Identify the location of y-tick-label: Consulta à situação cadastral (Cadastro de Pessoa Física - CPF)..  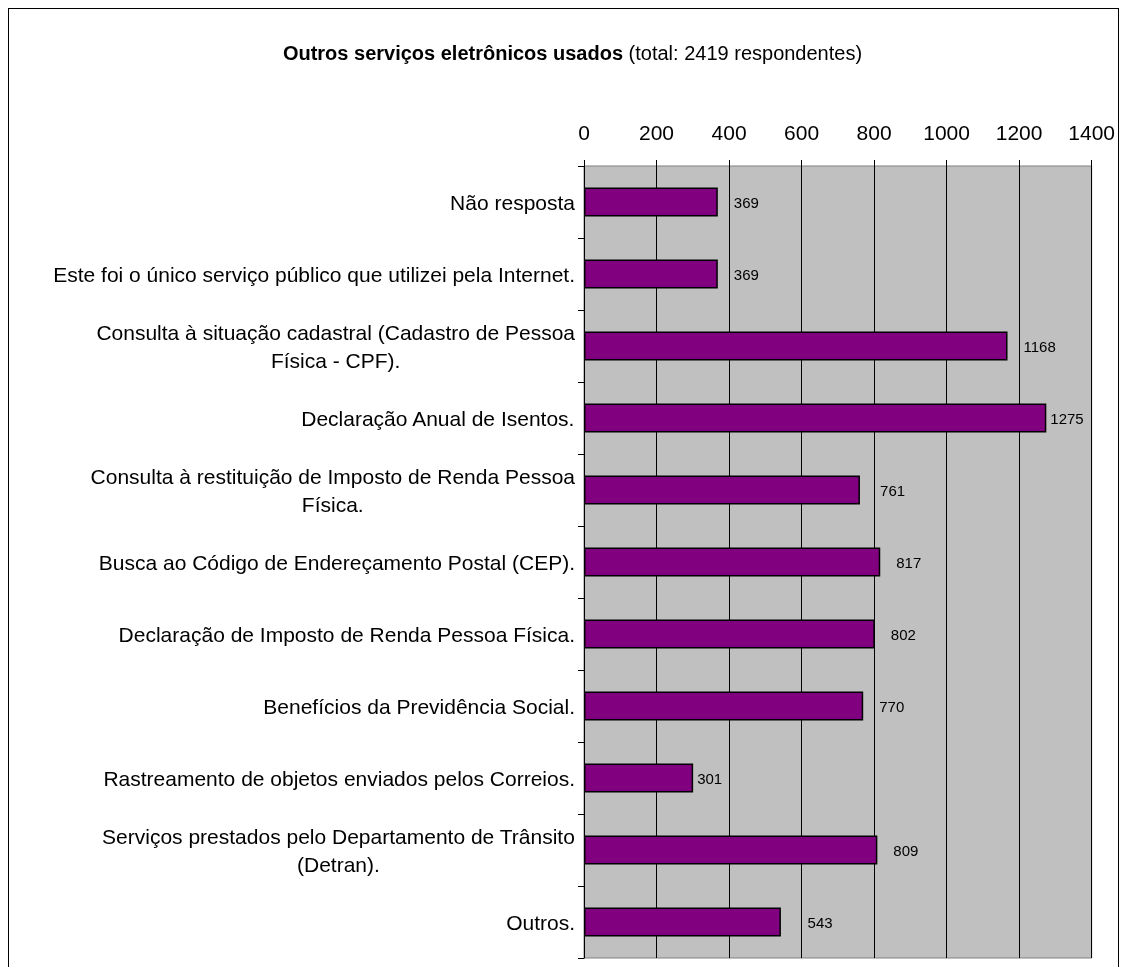
(336, 346).